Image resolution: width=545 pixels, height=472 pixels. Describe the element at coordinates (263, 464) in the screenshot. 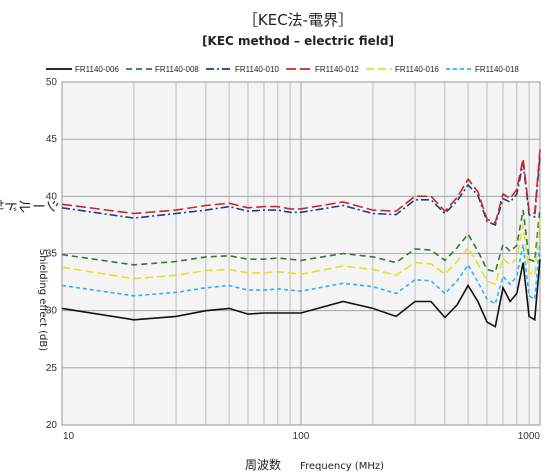

I see `x-axis-label-jp: 周波数` at that location.